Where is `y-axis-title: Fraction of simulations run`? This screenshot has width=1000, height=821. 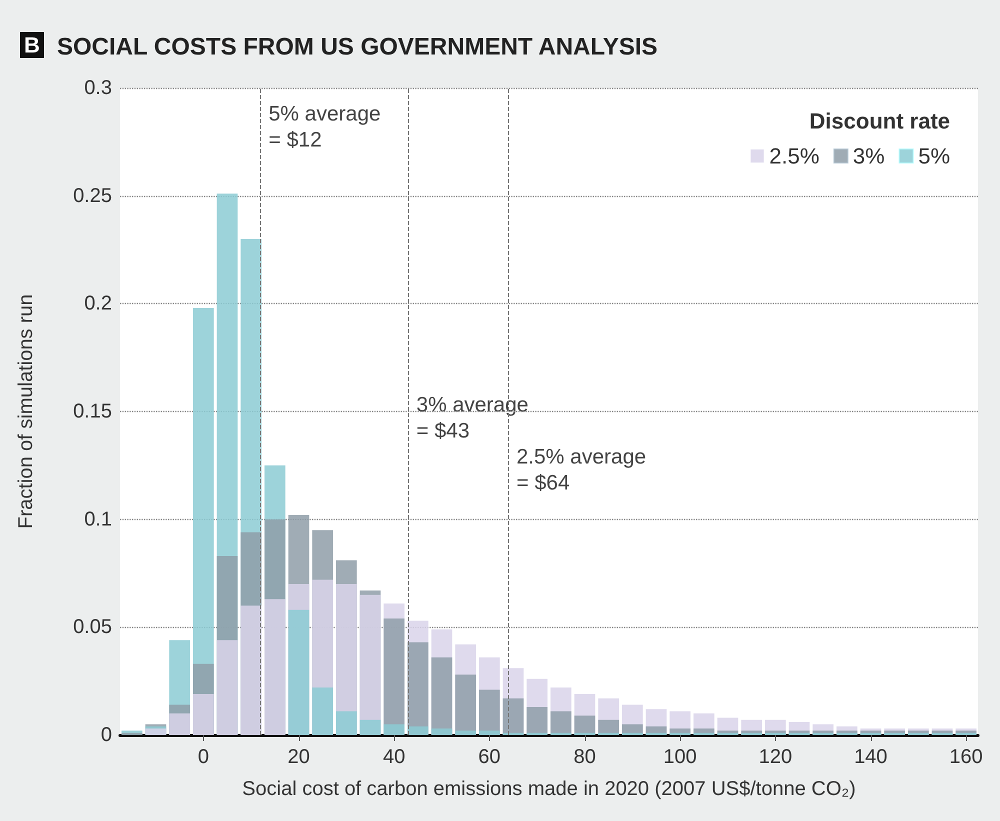 y-axis-title: Fraction of simulations run is located at coordinates (26, 411).